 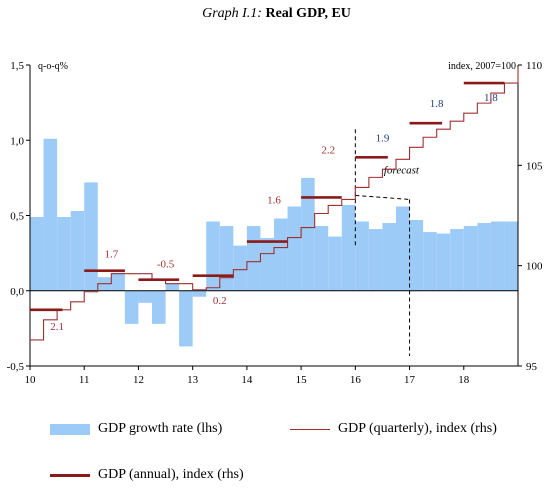 I want to click on annual-growth-label-2: -0.5, so click(x=166, y=265).